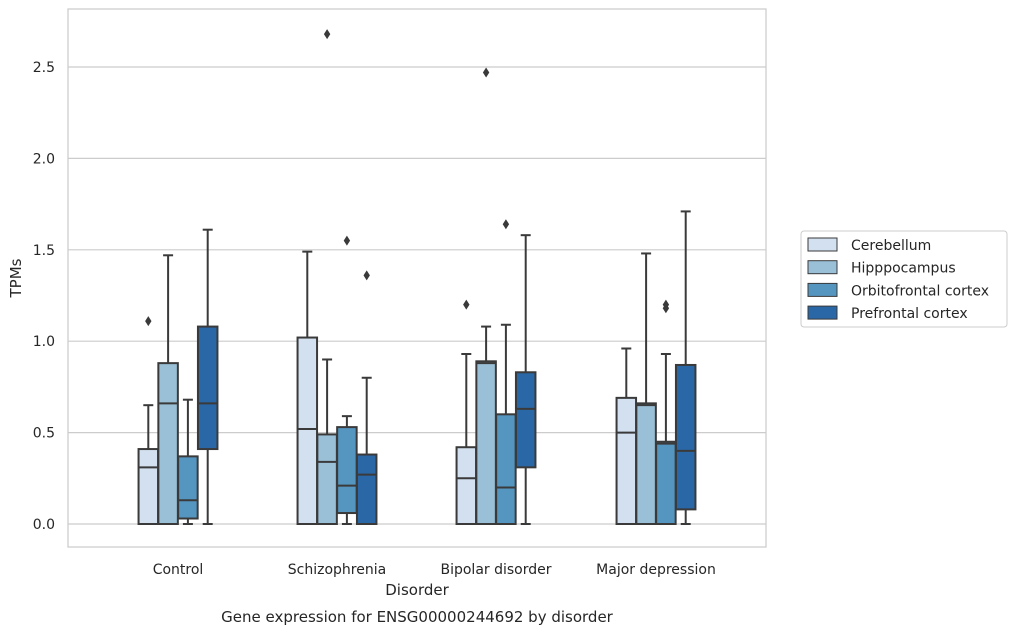 The image size is (1018, 634). What do you see at coordinates (337, 570) in the screenshot?
I see `x-tick-label: Schizophrenia` at bounding box center [337, 570].